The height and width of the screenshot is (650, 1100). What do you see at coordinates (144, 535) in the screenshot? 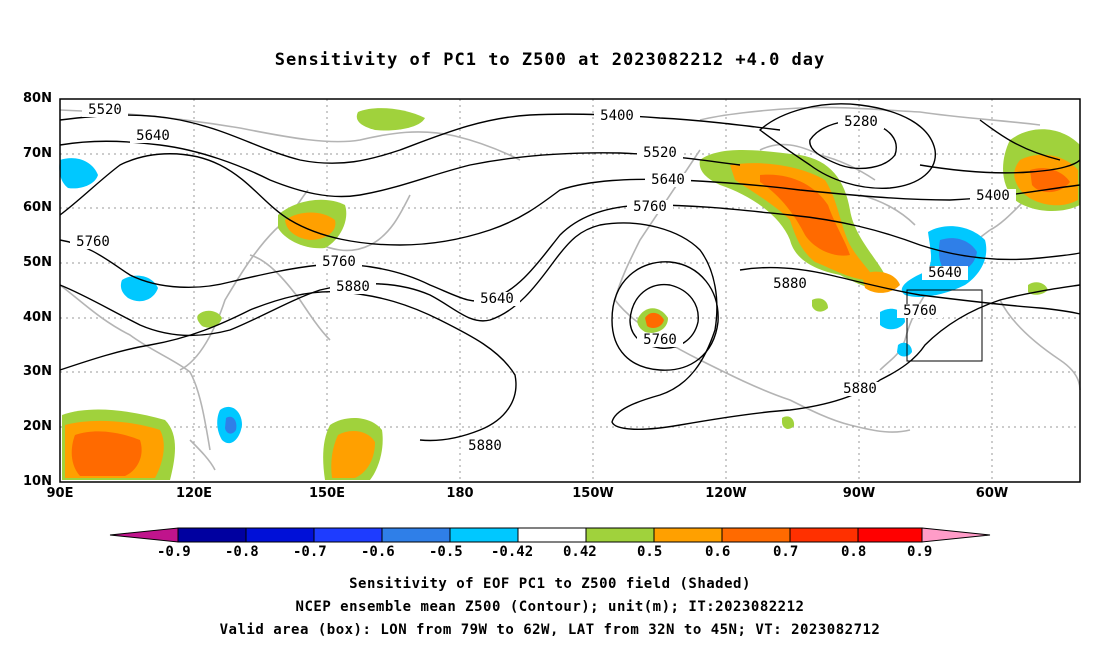
I see `colorbar-left-arrow` at bounding box center [144, 535].